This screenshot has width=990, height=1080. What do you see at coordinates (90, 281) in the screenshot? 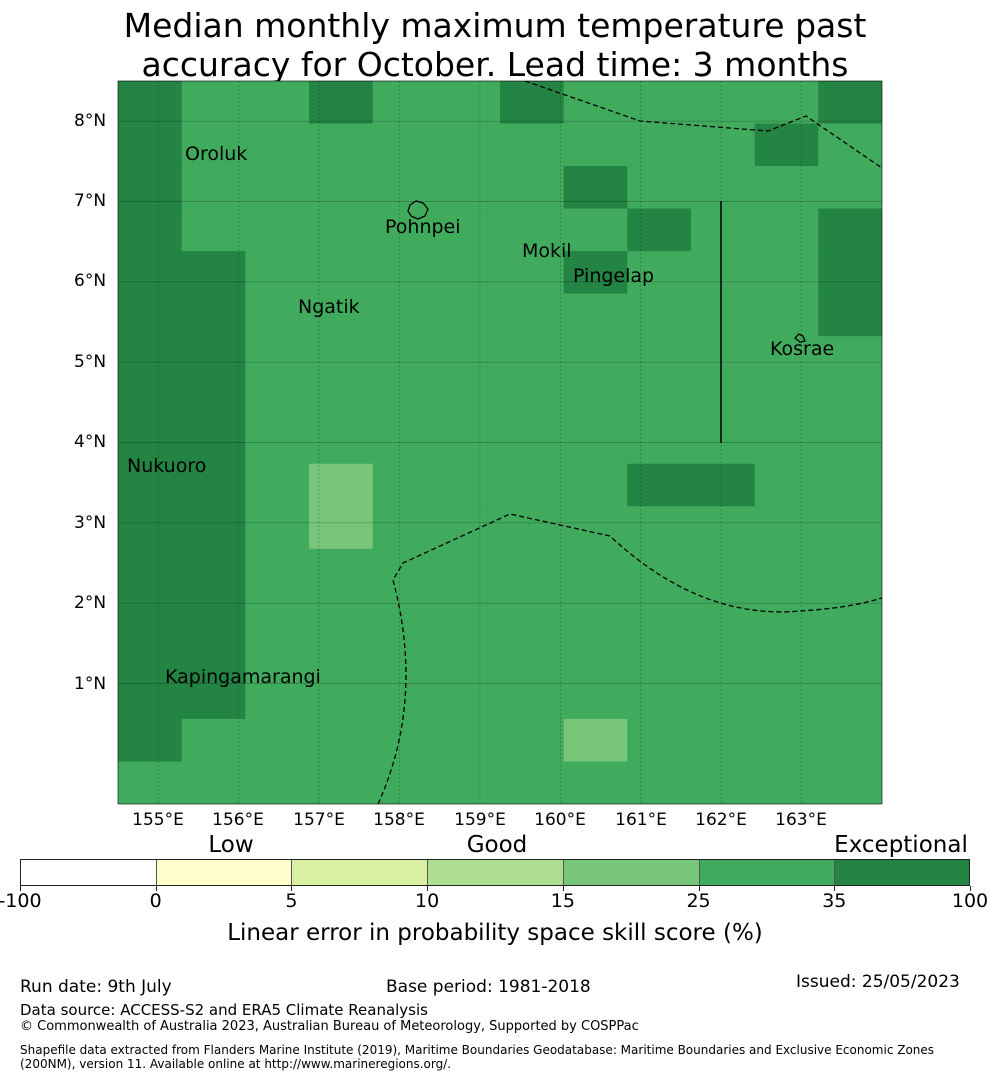
I see `lat-label-6n: 6°N` at bounding box center [90, 281].